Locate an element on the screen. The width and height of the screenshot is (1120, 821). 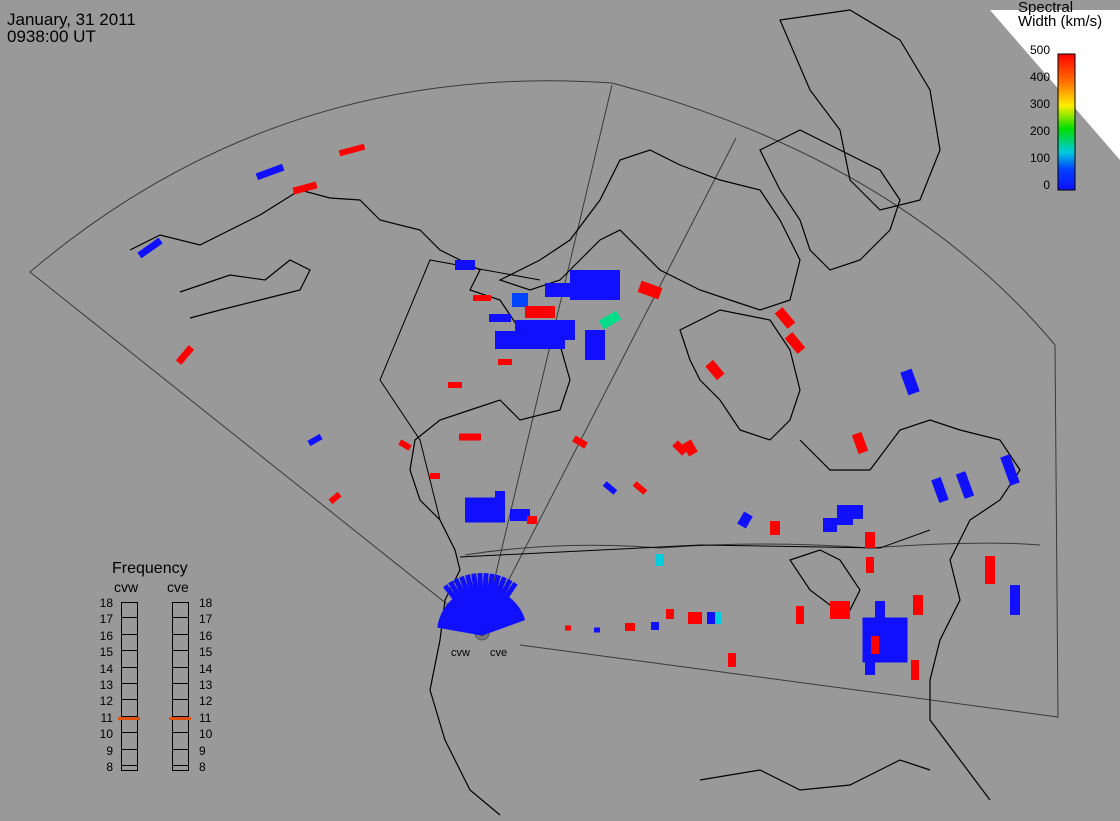
colorbar is located at coordinates (1066, 122).